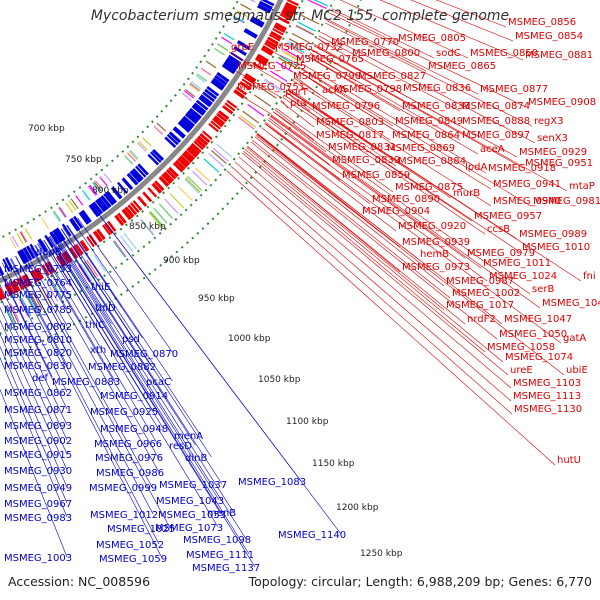 Image resolution: width=600 pixels, height=600 pixels. I want to click on forward-gene-label: MSMEG_1113, so click(547, 396).